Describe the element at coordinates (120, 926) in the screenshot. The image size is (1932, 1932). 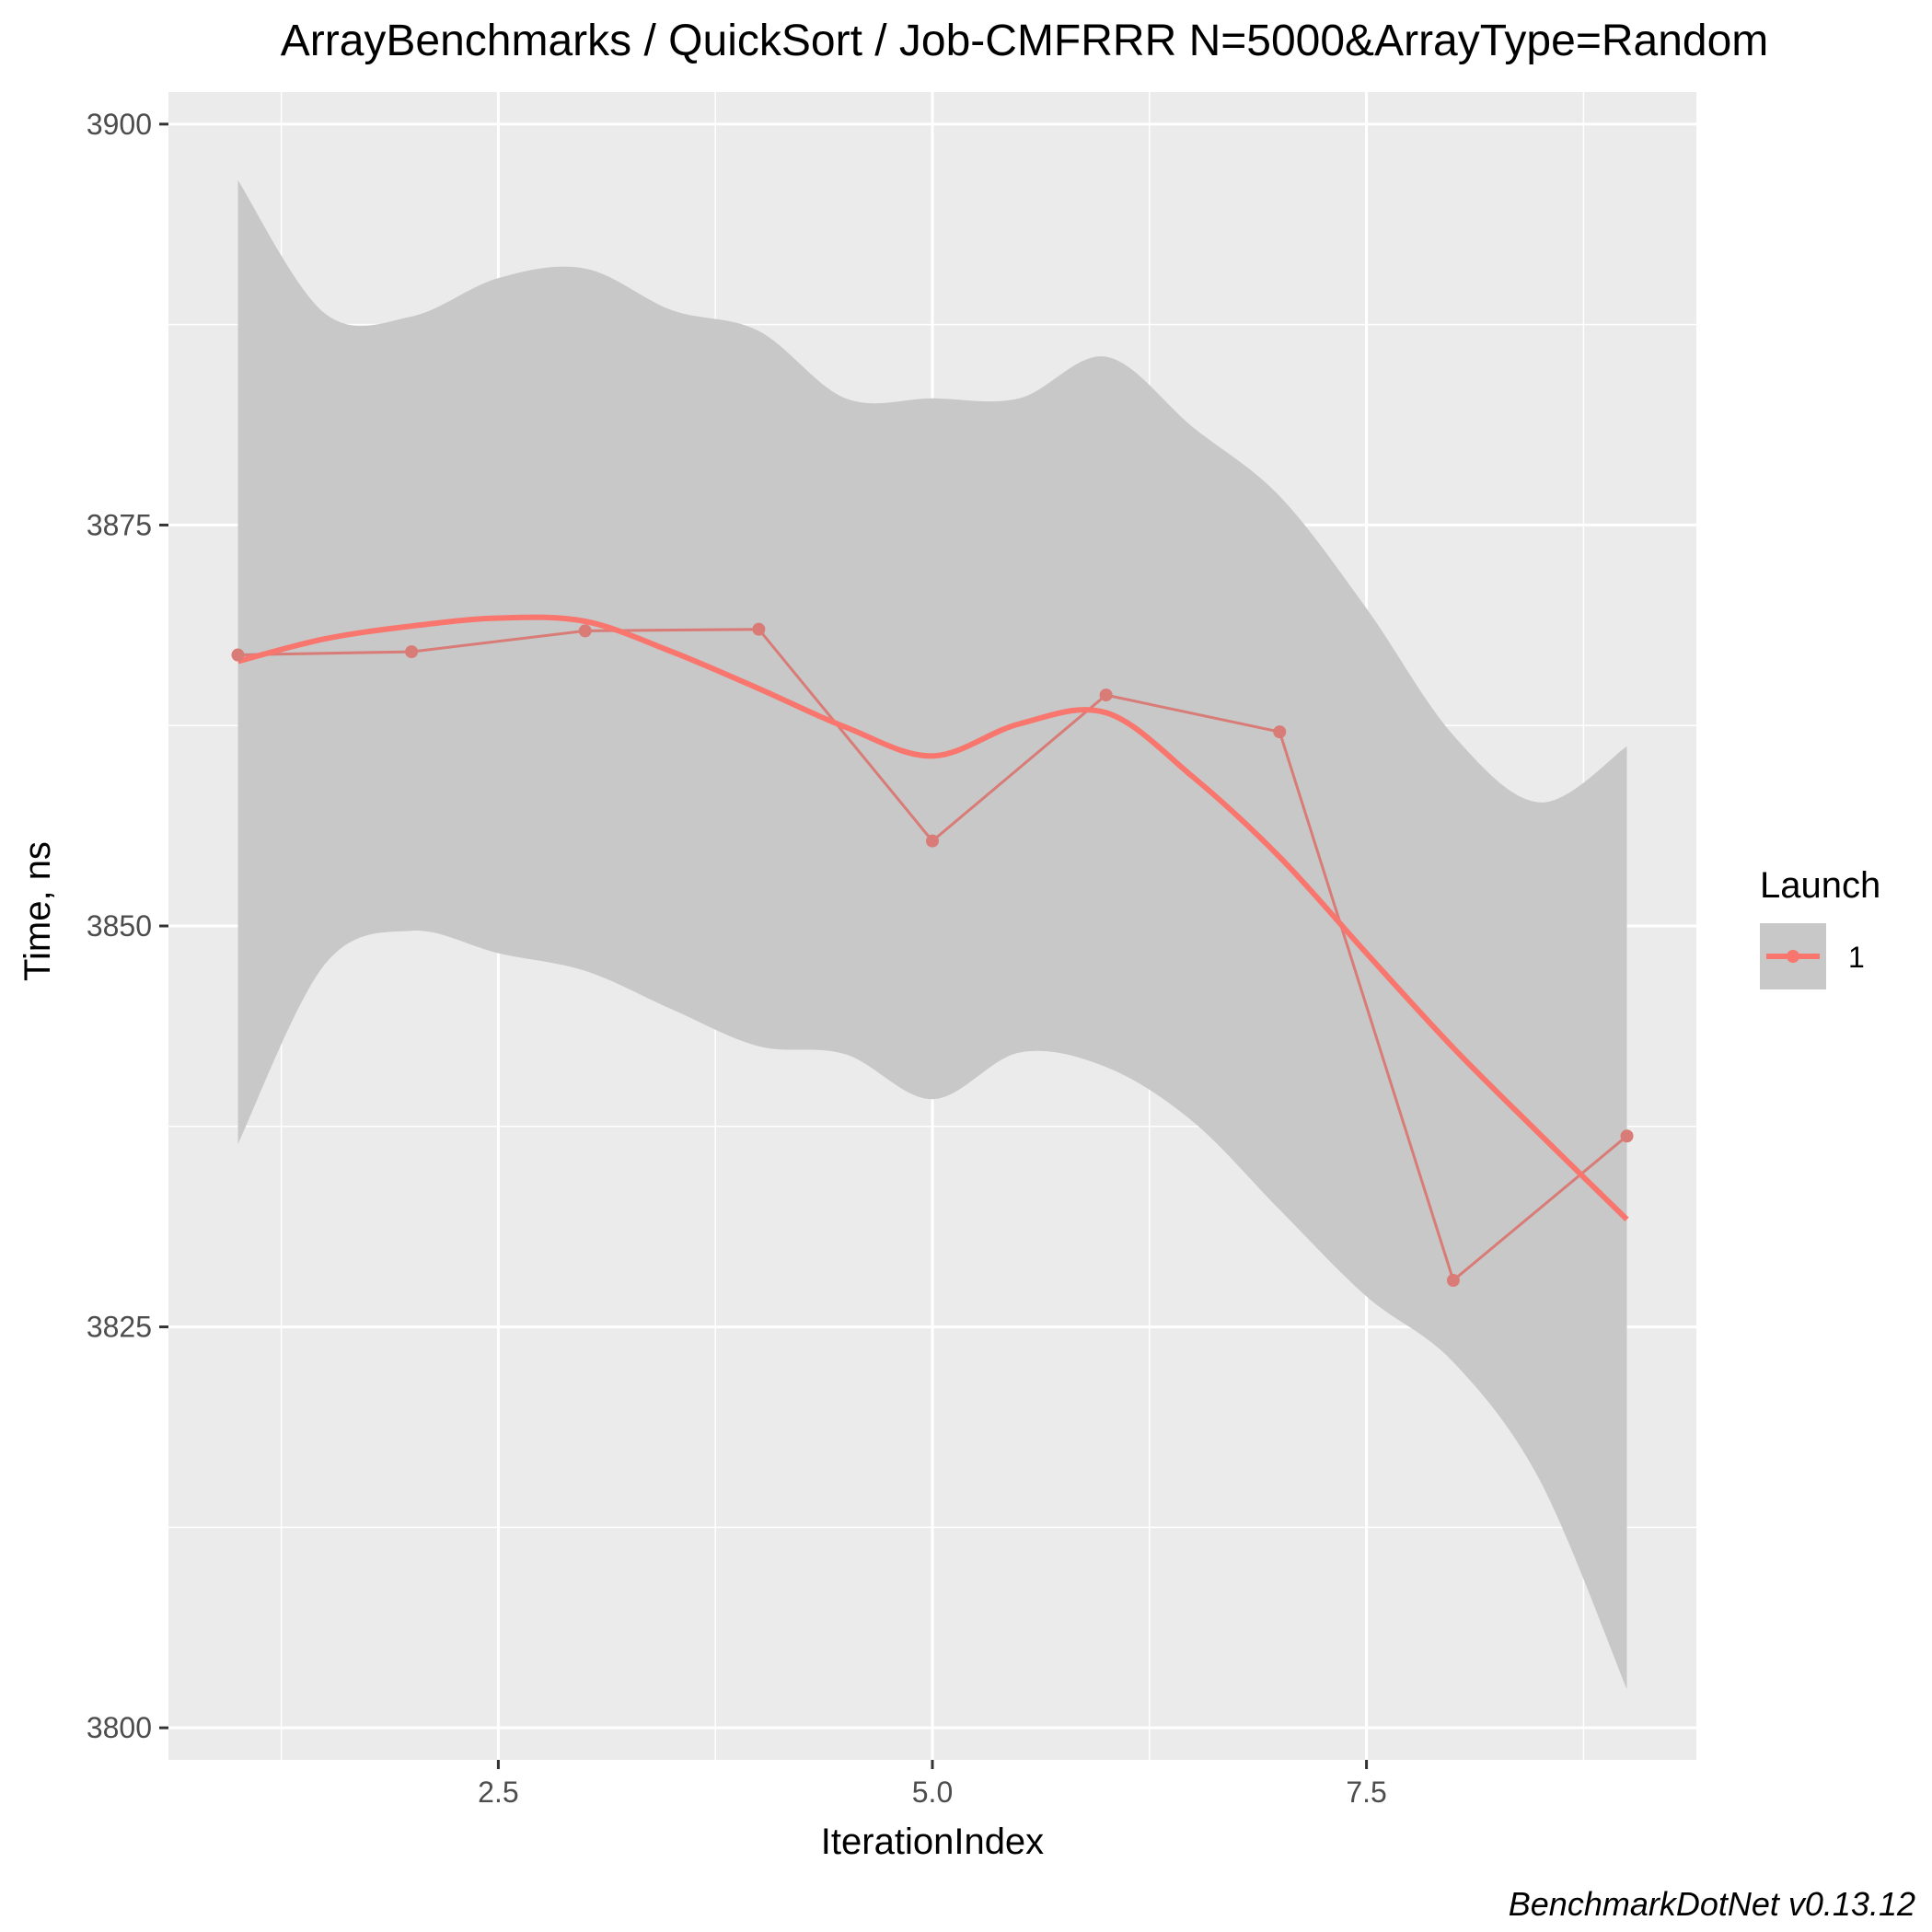
I see `y-tick-label: 3850` at that location.